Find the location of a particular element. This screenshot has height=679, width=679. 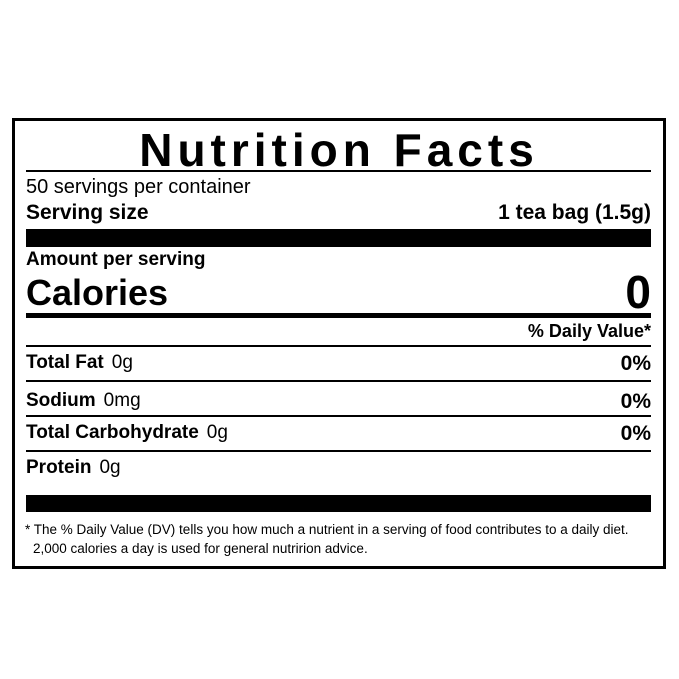

nutrient-row: Total Fat 0g 0% is located at coordinates (338, 369).